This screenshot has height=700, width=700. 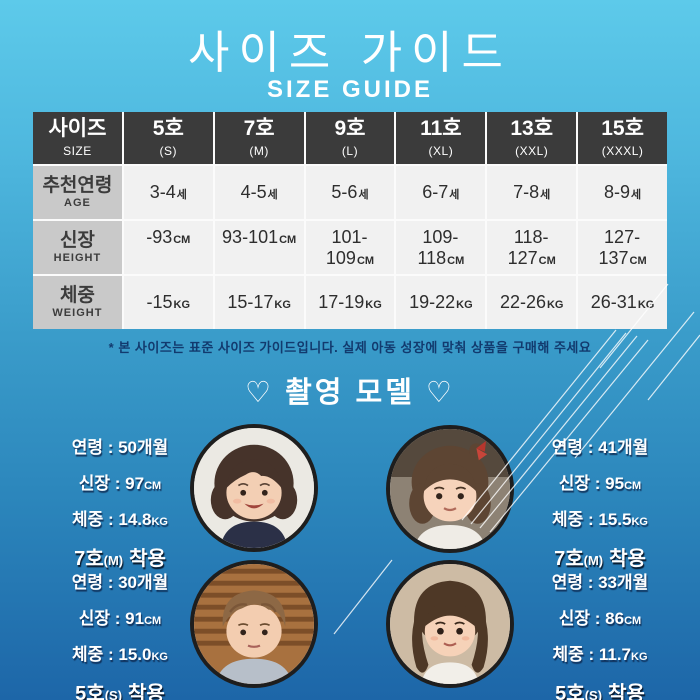 What do you see at coordinates (600, 618) in the screenshot?
I see `model-height: 신장 : 86CM` at bounding box center [600, 618].